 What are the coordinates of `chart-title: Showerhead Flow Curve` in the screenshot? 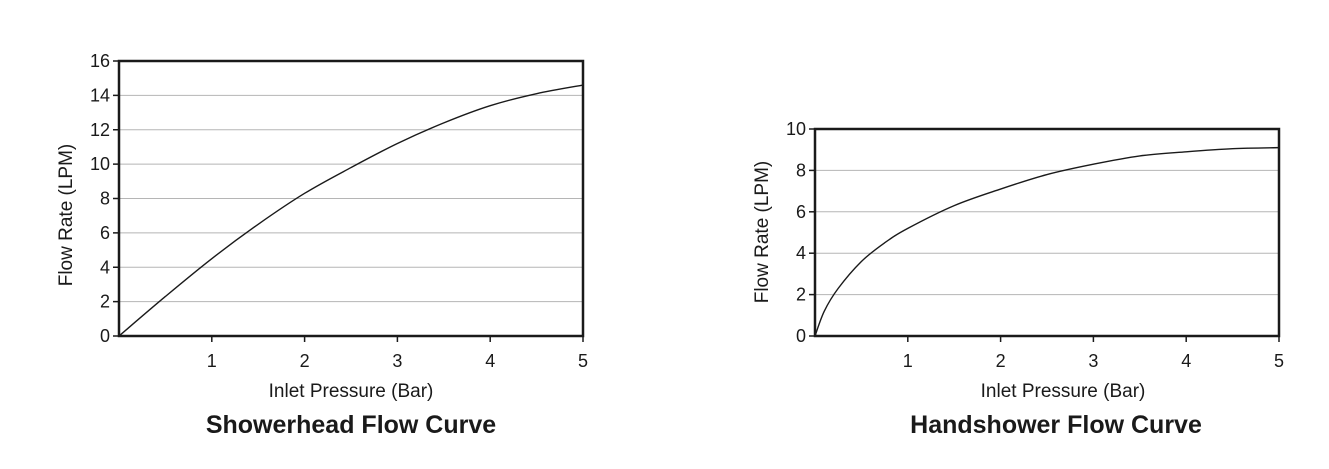 It's located at (351, 425).